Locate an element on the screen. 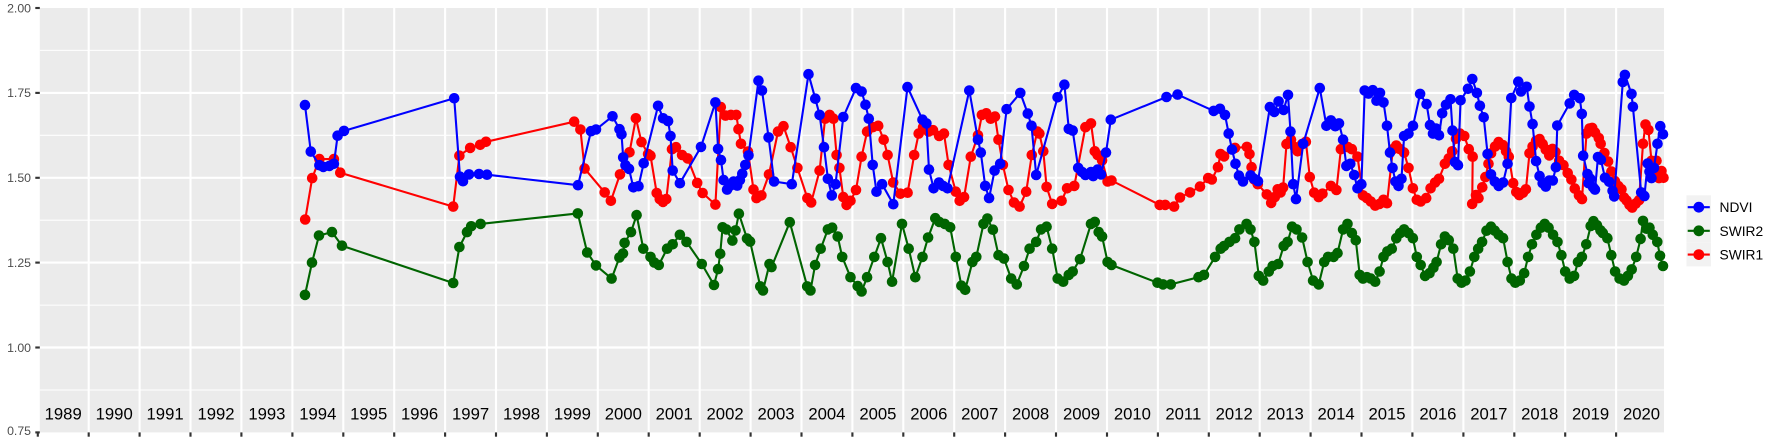 The height and width of the screenshot is (442, 1773). svg-text: 2009 is located at coordinates (1081, 414).